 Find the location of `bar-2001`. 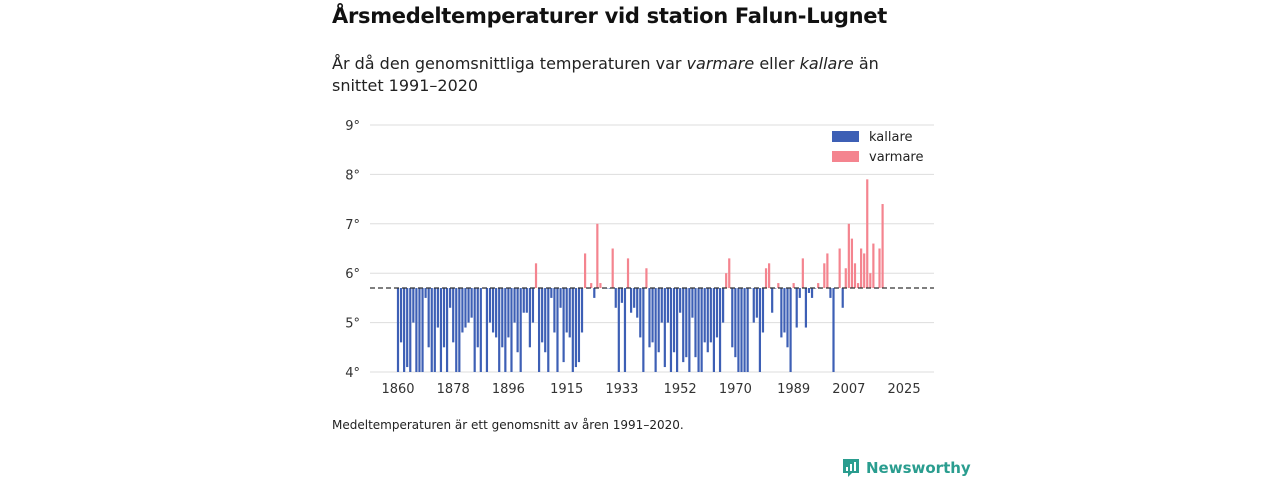

bar-2001 is located at coordinates (830, 293).